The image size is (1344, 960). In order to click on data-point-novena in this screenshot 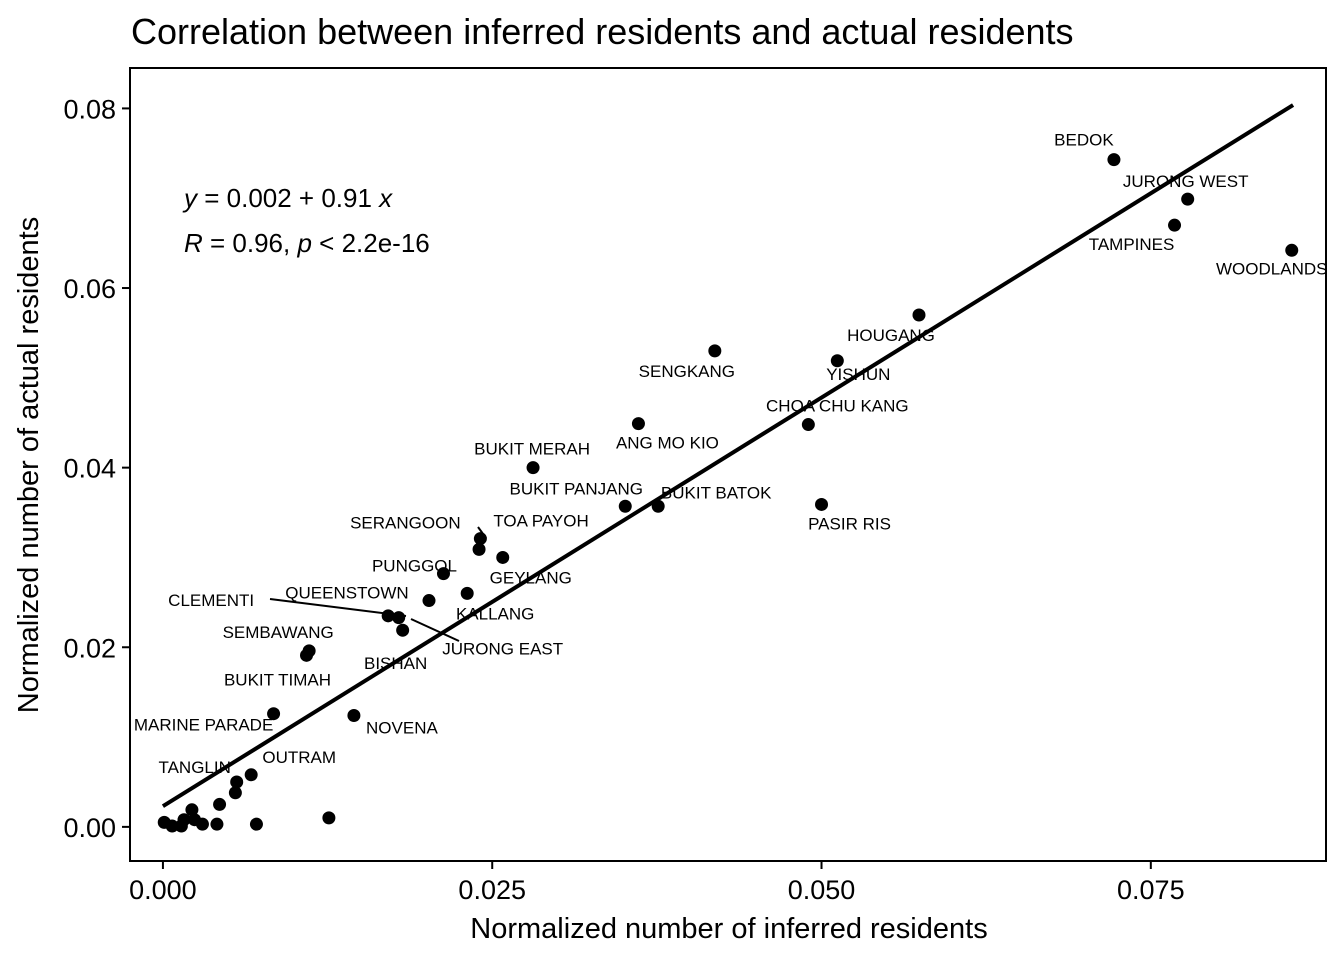, I will do `click(354, 716)`.